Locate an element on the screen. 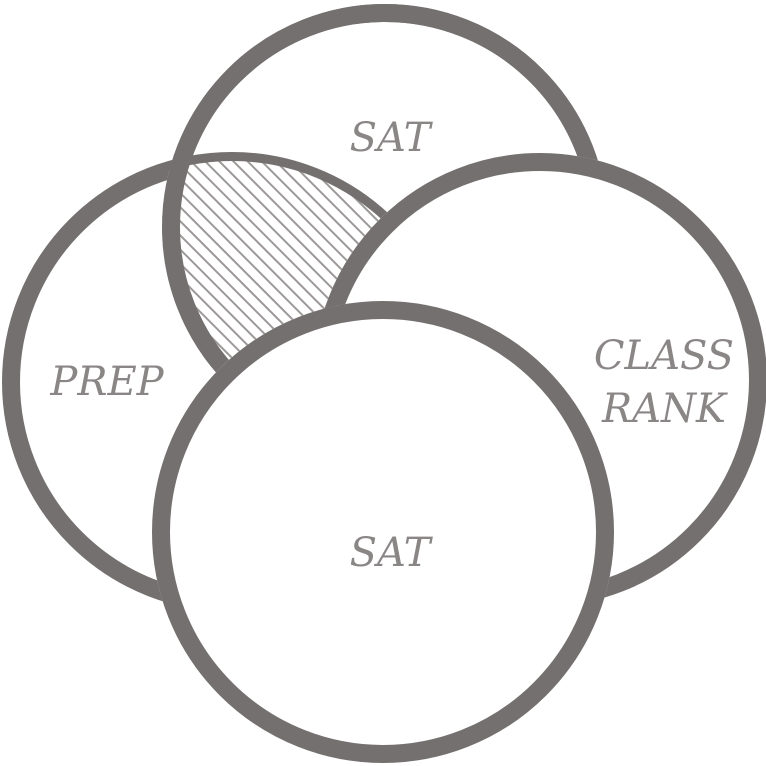 The height and width of the screenshot is (766, 766). label-left: PREP is located at coordinates (106, 382).